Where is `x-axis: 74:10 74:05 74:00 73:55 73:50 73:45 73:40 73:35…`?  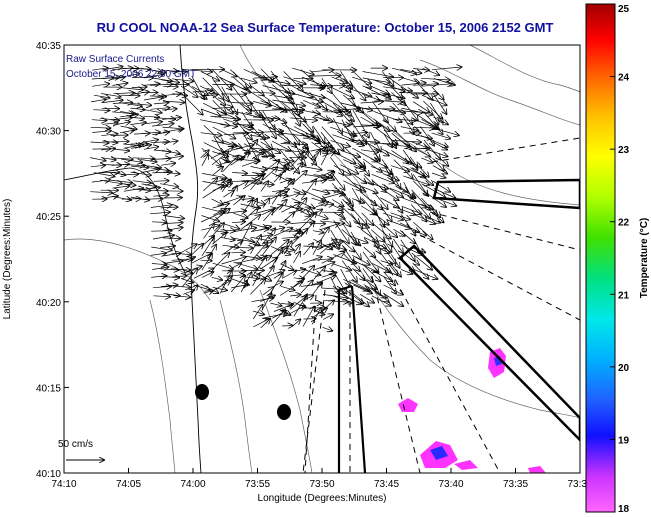
x-axis: 74:10 74:05 74:00 73:55 73:50 73:45 73:40 73:35… is located at coordinates (322, 479).